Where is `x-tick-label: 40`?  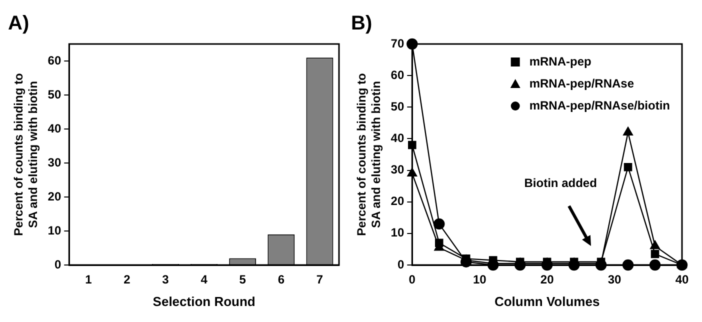
x-tick-label: 40 is located at coordinates (682, 279).